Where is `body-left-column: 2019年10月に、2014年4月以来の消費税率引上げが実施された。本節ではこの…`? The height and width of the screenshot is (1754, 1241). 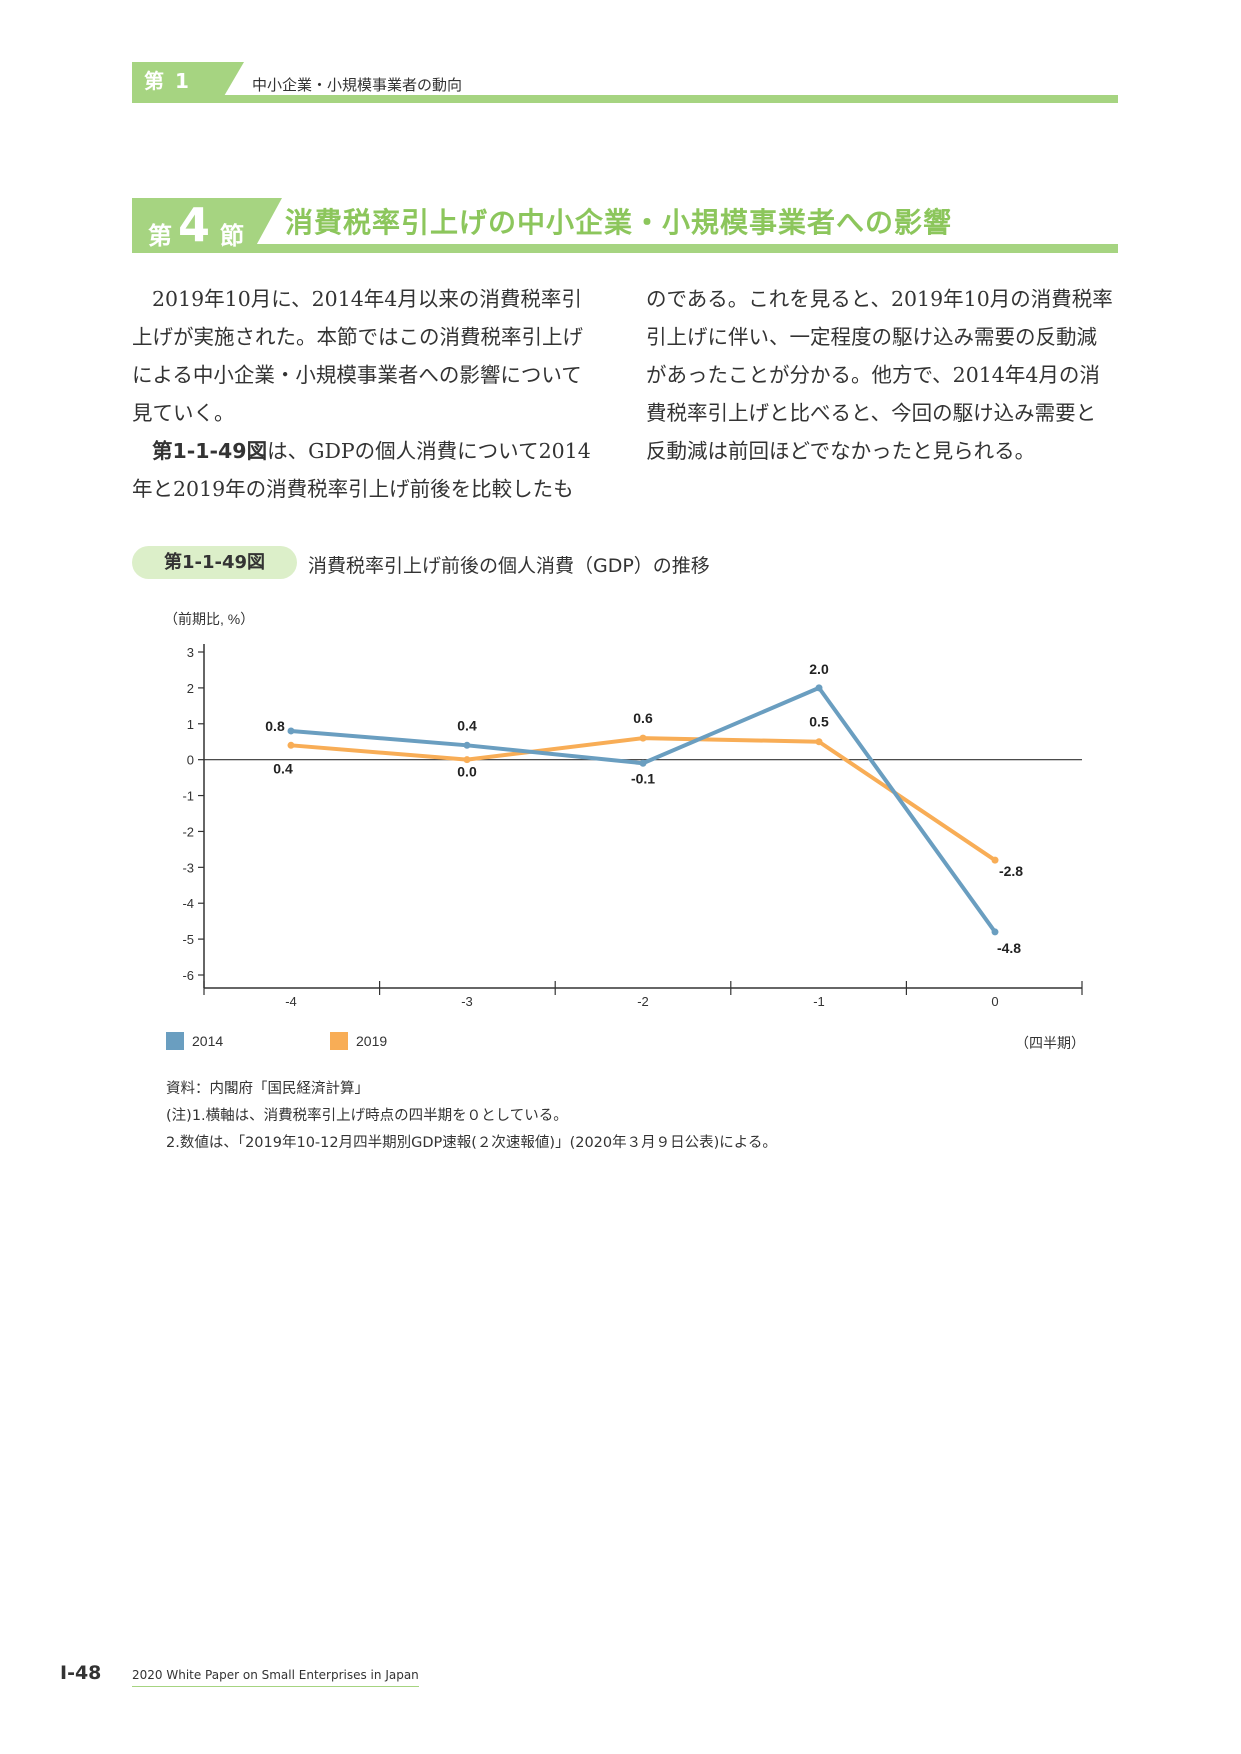
body-left-column: 2019年10月に、2014年4月以来の消費税率引上げが実施された。本節ではこの… is located at coordinates (367, 394).